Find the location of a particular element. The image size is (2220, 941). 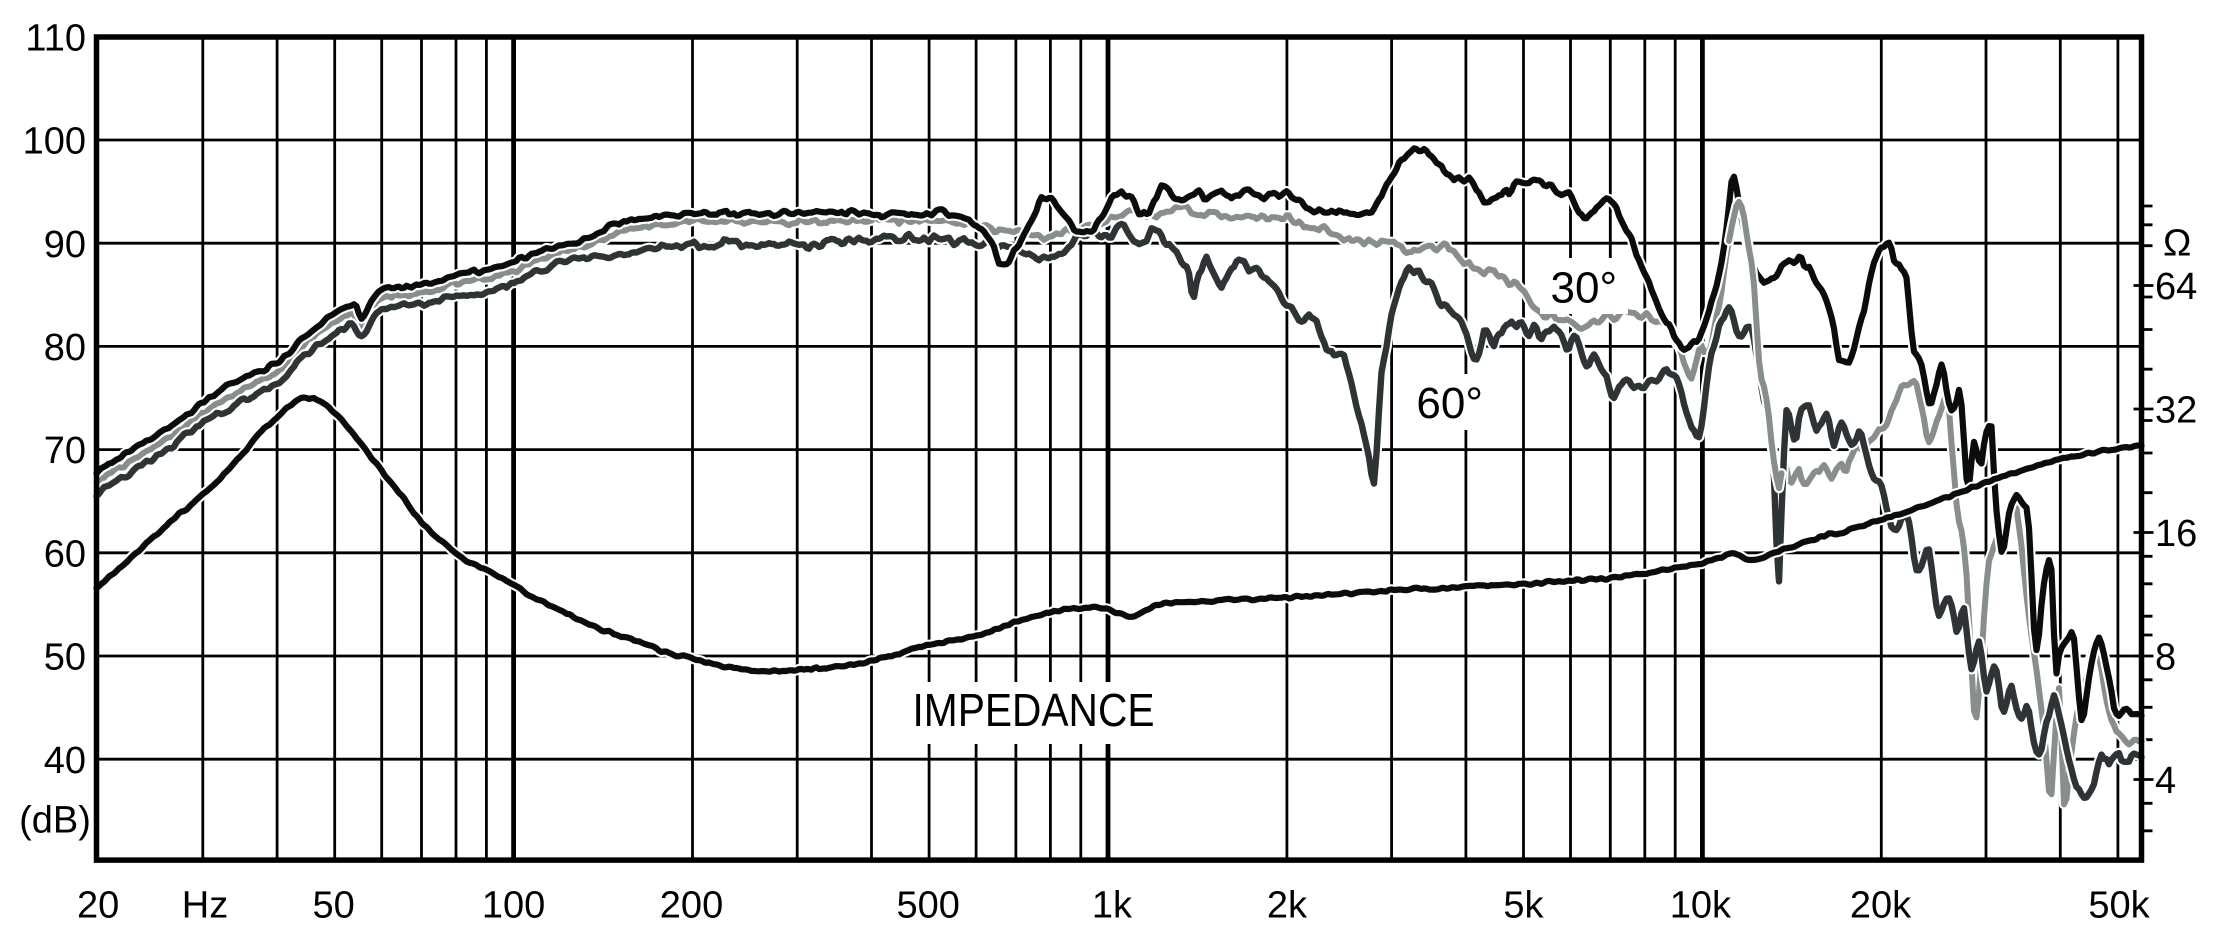

svg-text: 50k is located at coordinates (2119, 906).